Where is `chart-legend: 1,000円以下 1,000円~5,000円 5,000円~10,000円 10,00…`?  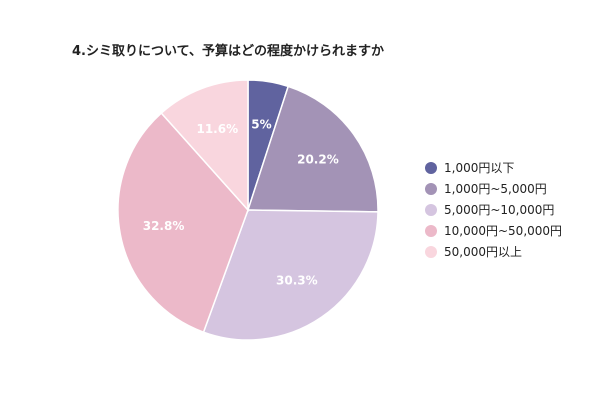
chart-legend: 1,000円以下 1,000円~5,000円 5,000円~10,000円 10,00… is located at coordinates (493, 209).